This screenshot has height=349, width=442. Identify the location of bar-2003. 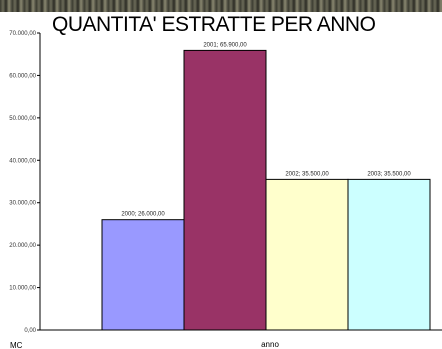
(389, 254).